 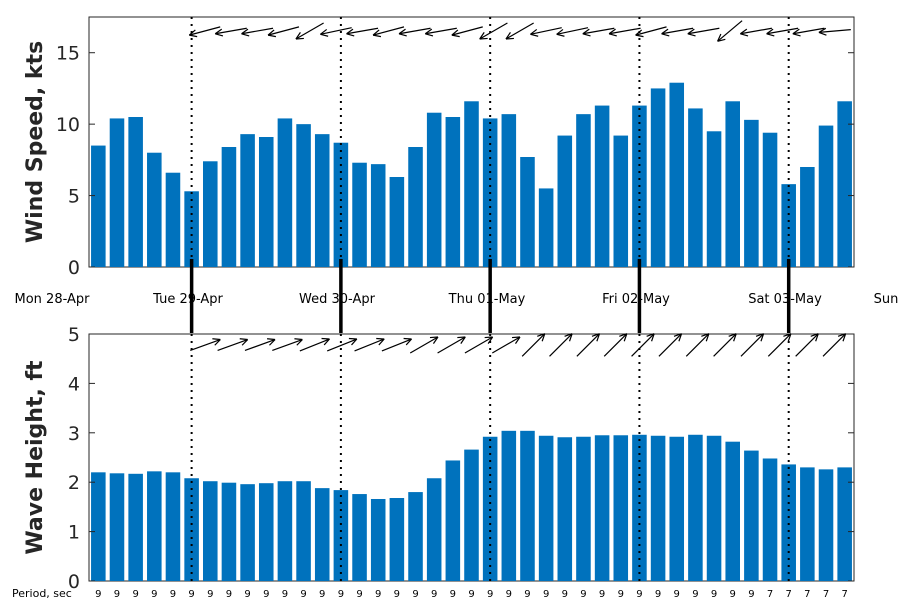 I want to click on wave-ytick-label: 2, so click(x=74, y=483).